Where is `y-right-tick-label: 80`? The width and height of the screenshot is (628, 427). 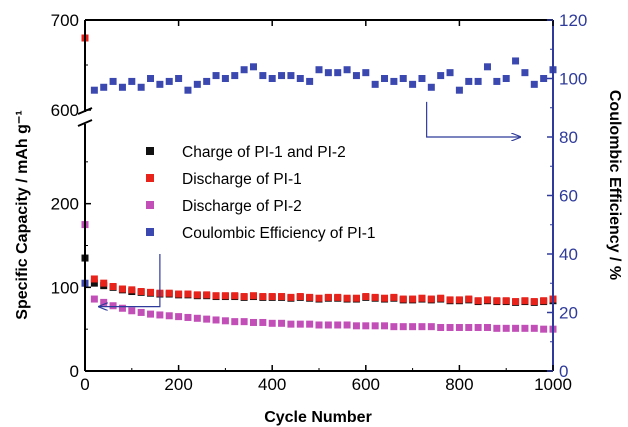 y-right-tick-label: 80 is located at coordinates (568, 137).